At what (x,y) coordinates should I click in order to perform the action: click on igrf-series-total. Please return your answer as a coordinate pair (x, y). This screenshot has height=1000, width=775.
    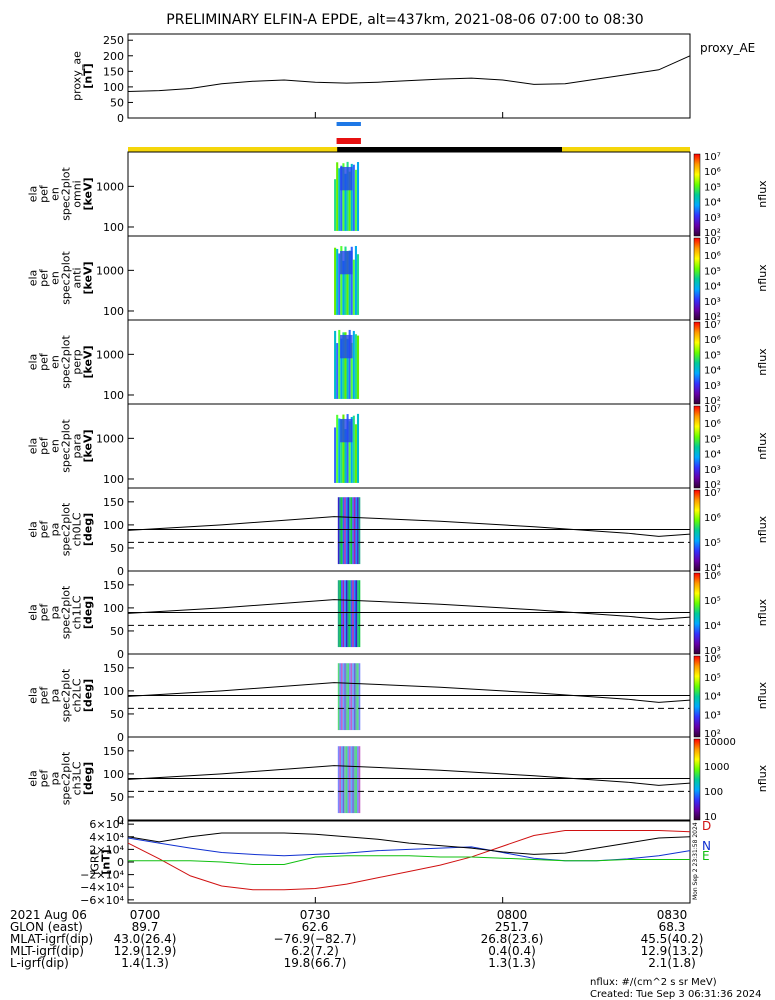
    Looking at the image, I should click on (409, 843).